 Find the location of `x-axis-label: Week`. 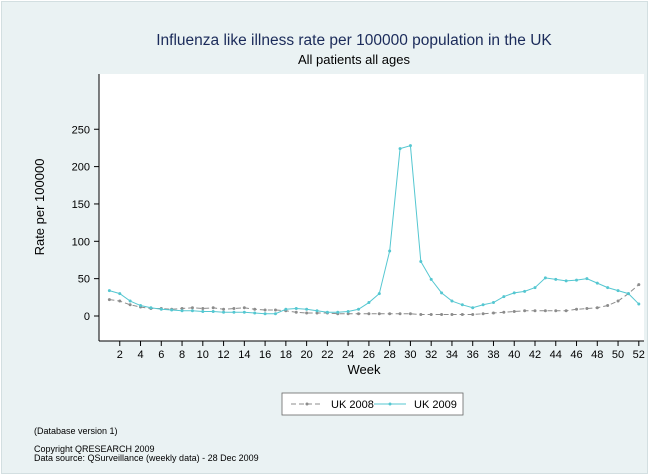

x-axis-label: Week is located at coordinates (364, 369).